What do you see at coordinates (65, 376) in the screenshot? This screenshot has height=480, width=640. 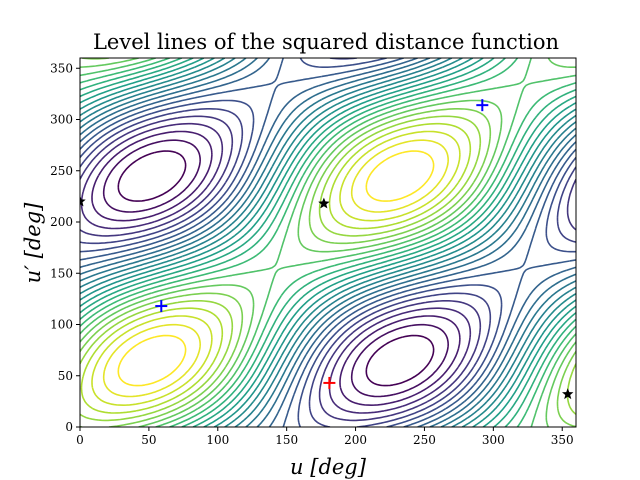 I see `y-tick-label: 50` at bounding box center [65, 376].